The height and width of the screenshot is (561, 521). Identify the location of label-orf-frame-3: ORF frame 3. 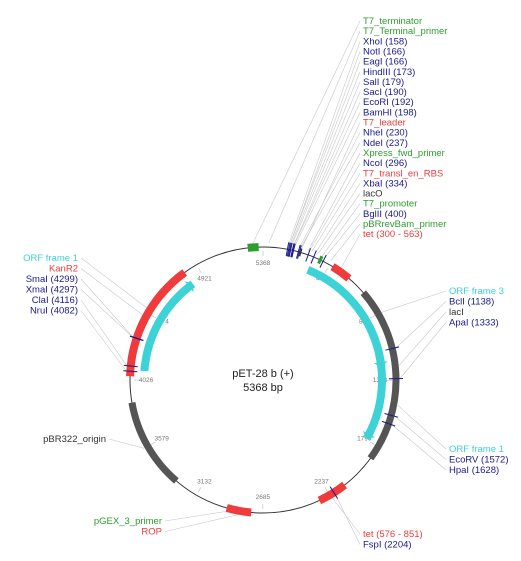
(476, 291).